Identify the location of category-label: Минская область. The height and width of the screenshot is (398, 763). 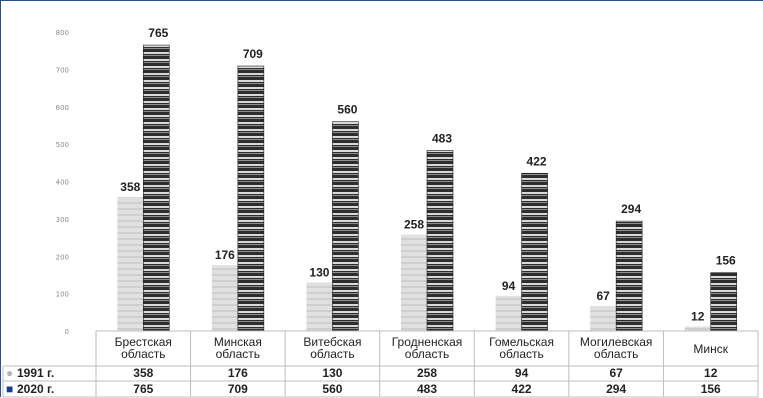
(238, 348).